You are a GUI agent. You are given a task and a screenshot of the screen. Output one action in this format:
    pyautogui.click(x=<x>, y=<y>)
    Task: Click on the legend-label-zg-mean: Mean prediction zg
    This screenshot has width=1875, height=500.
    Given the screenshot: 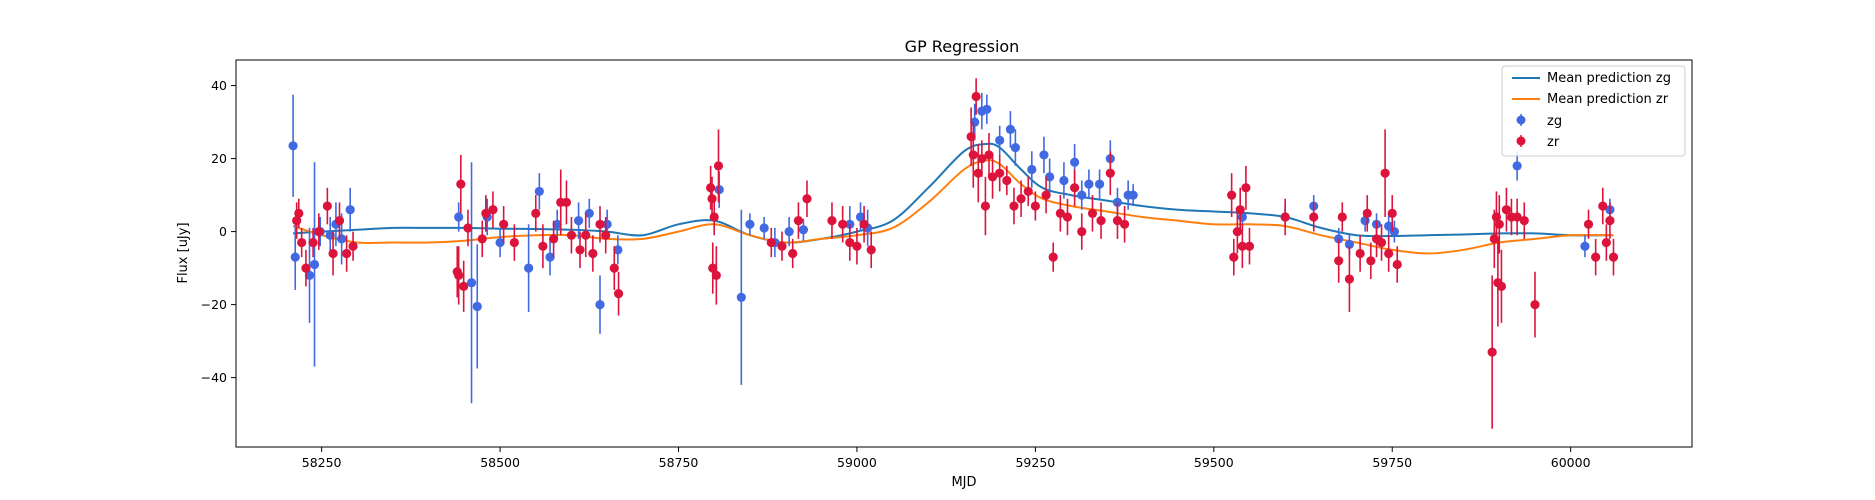 What is the action you would take?
    pyautogui.click(x=1609, y=78)
    